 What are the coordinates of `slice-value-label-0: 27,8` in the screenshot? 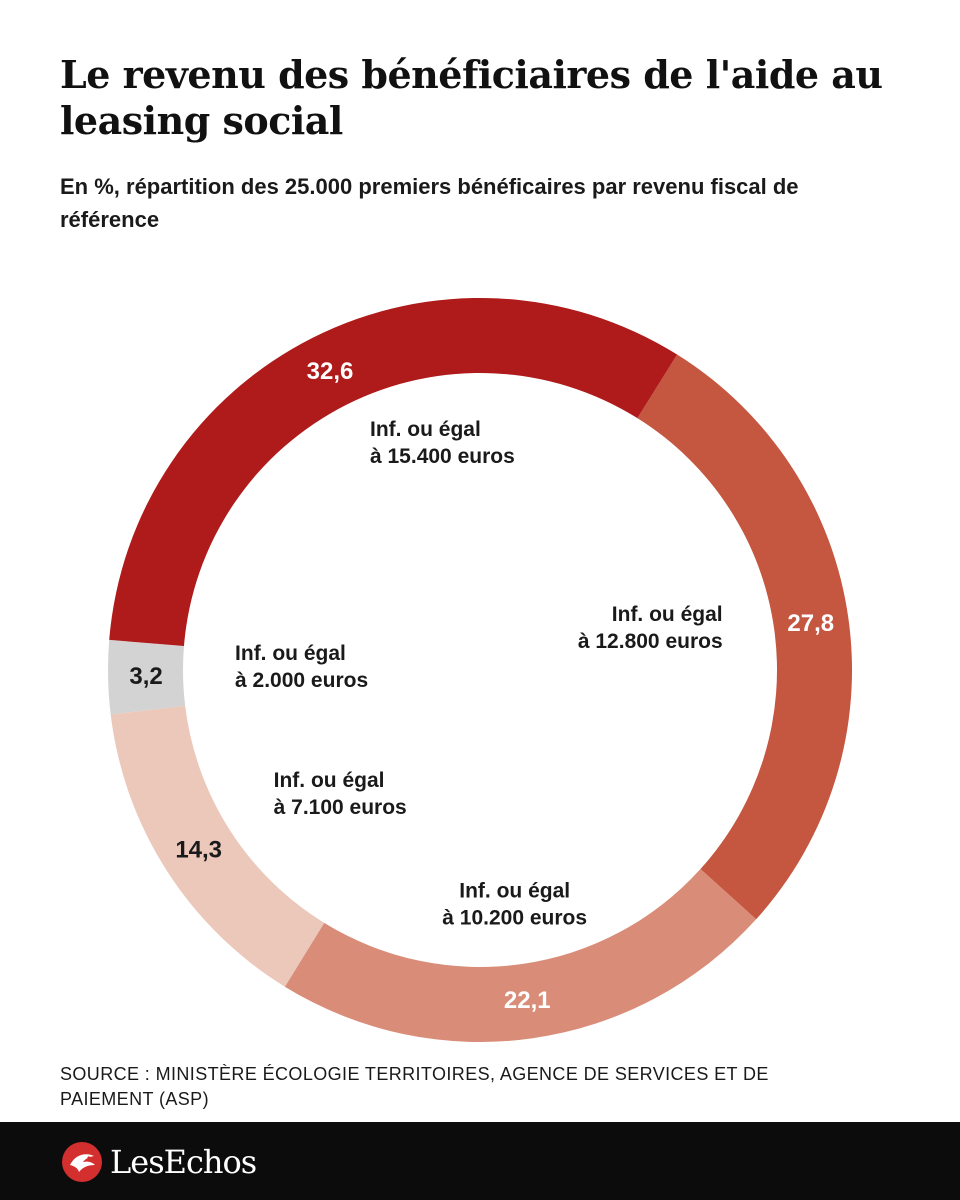 It's located at (810, 623).